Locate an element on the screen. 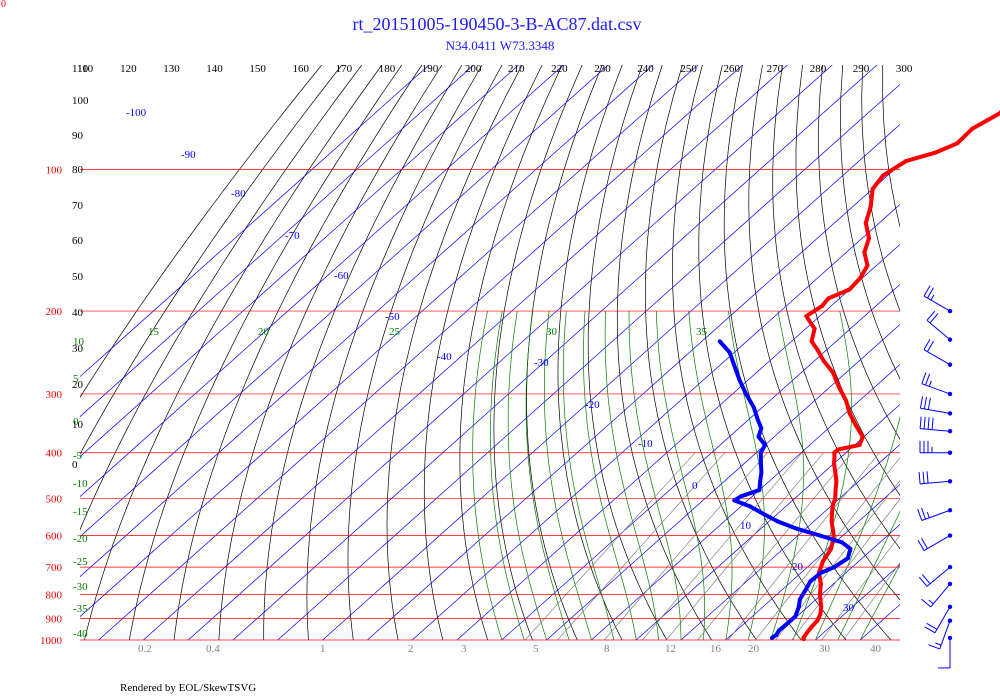  mixing-label: 12 is located at coordinates (670, 649).